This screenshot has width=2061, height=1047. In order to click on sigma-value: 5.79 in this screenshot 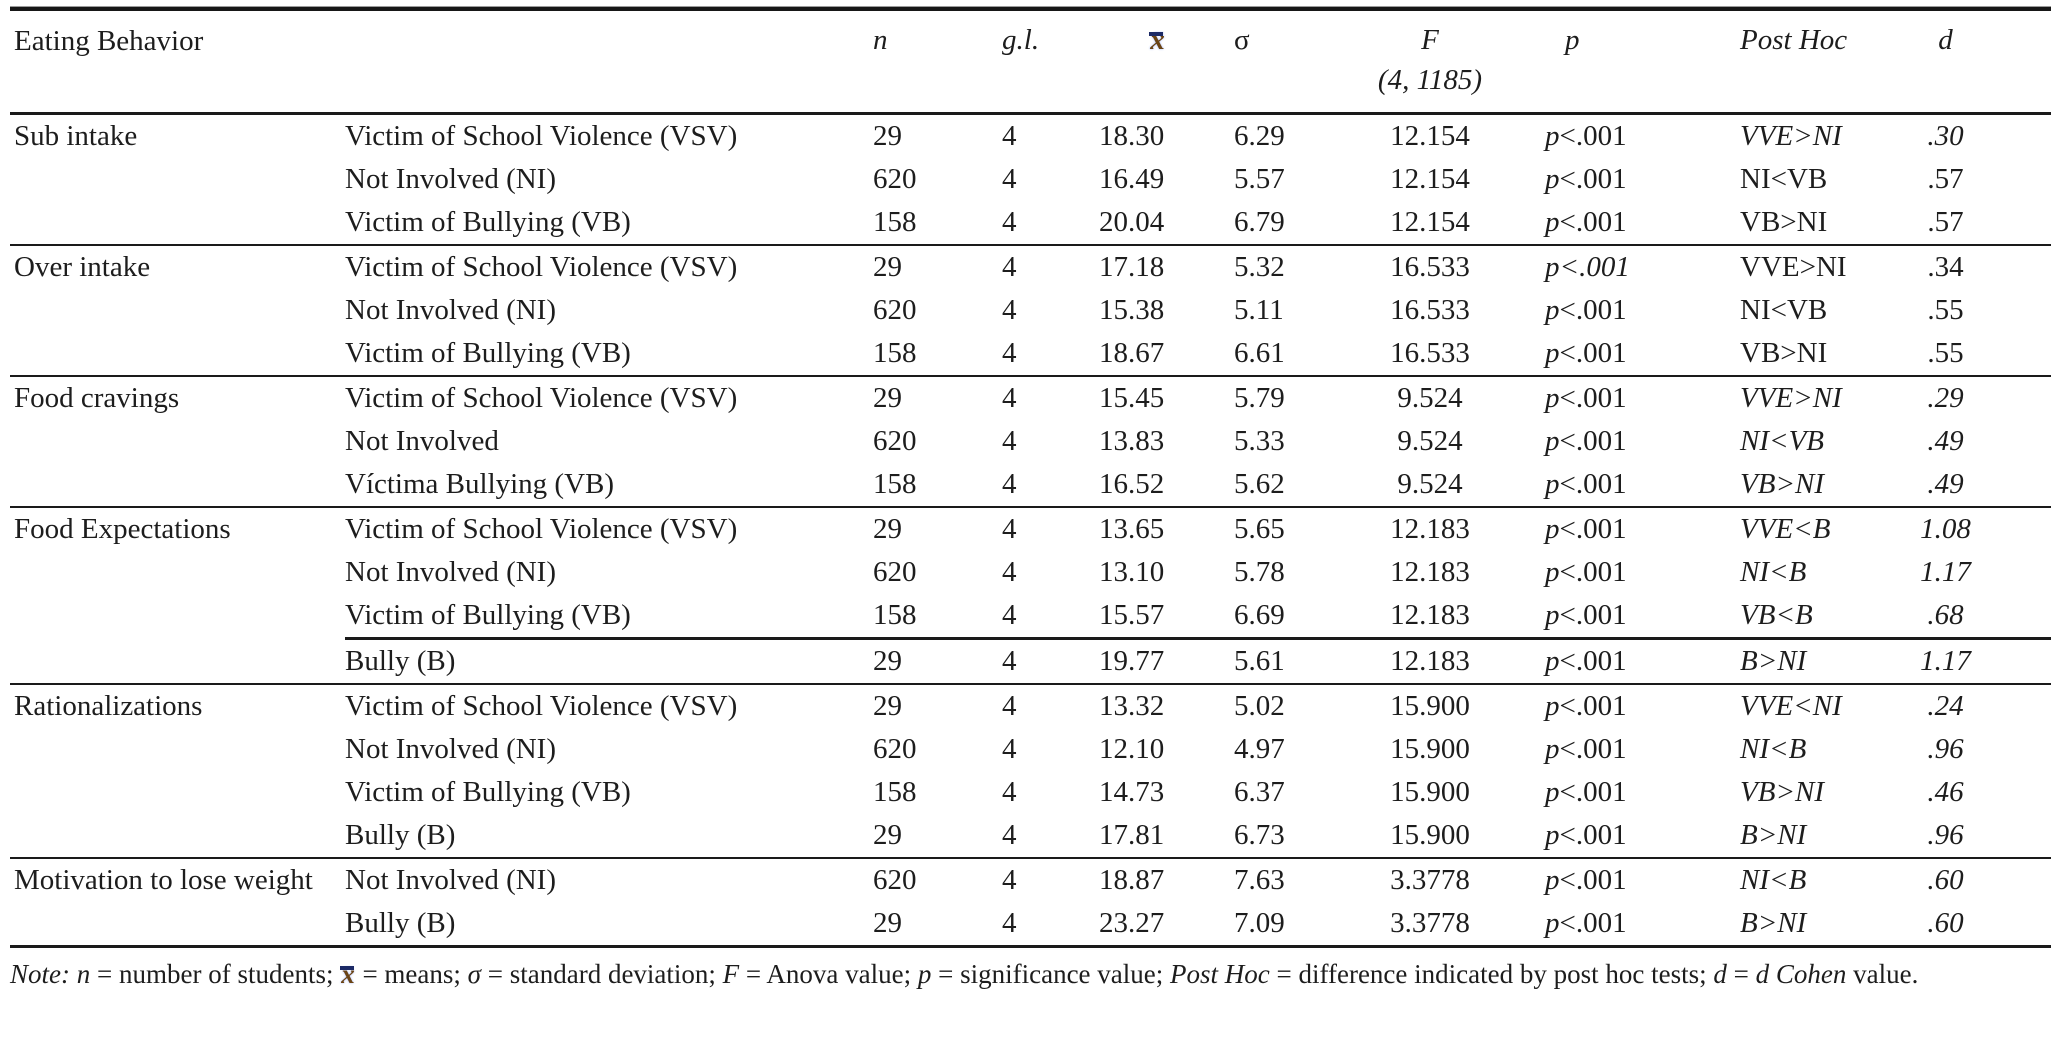, I will do `click(1259, 398)`.